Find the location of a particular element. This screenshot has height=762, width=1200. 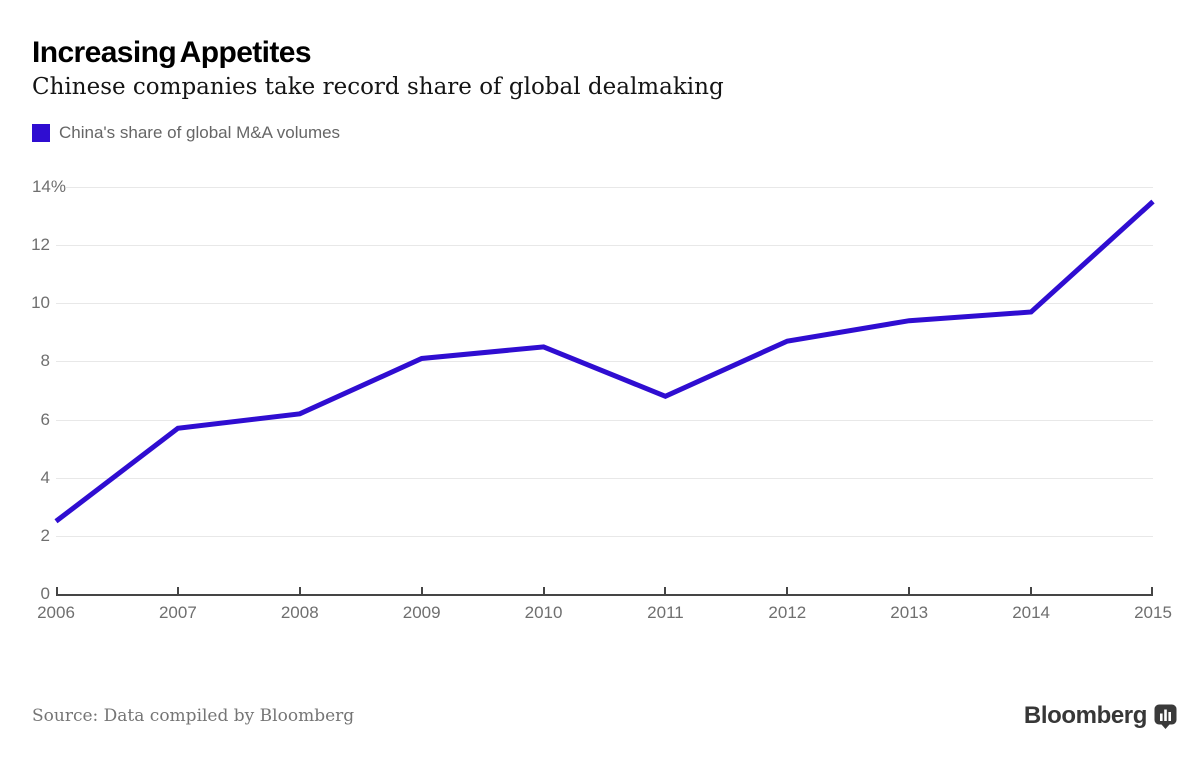

legend-swatch-icon is located at coordinates (41, 132).